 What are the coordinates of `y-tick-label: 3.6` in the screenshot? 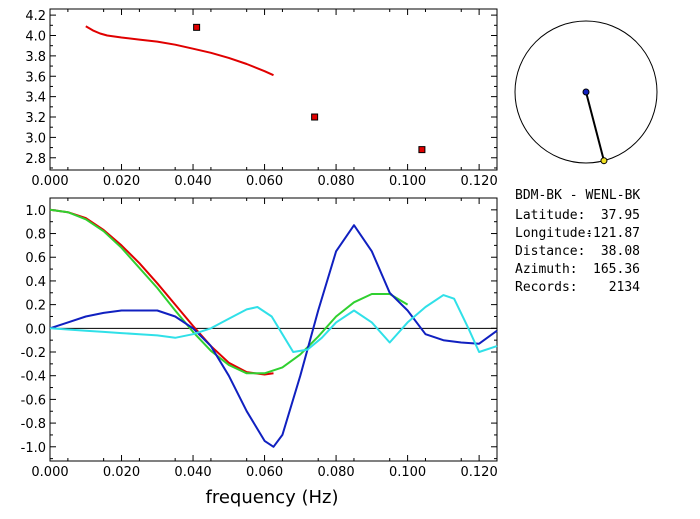 It's located at (35, 77).